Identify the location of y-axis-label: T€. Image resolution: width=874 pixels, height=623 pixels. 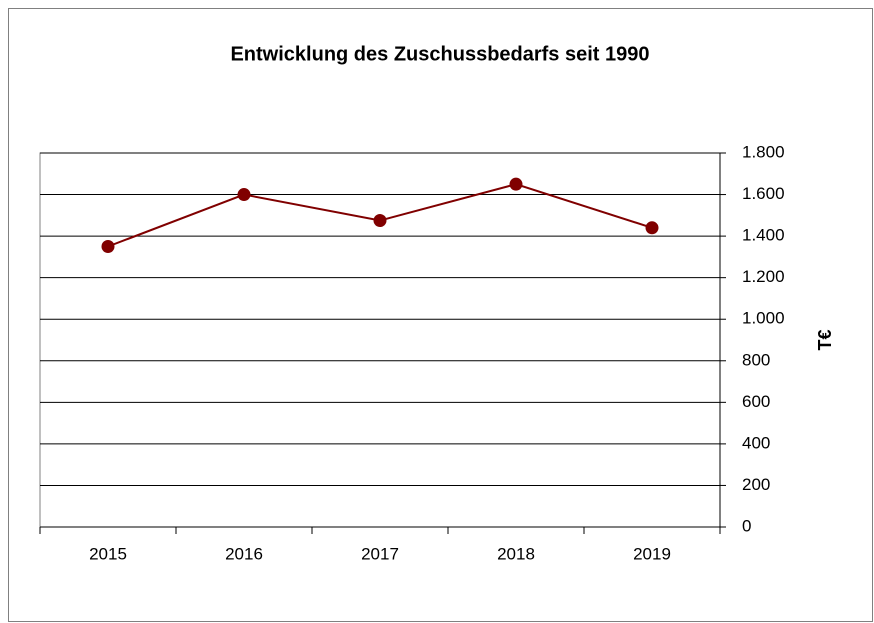
(825, 339).